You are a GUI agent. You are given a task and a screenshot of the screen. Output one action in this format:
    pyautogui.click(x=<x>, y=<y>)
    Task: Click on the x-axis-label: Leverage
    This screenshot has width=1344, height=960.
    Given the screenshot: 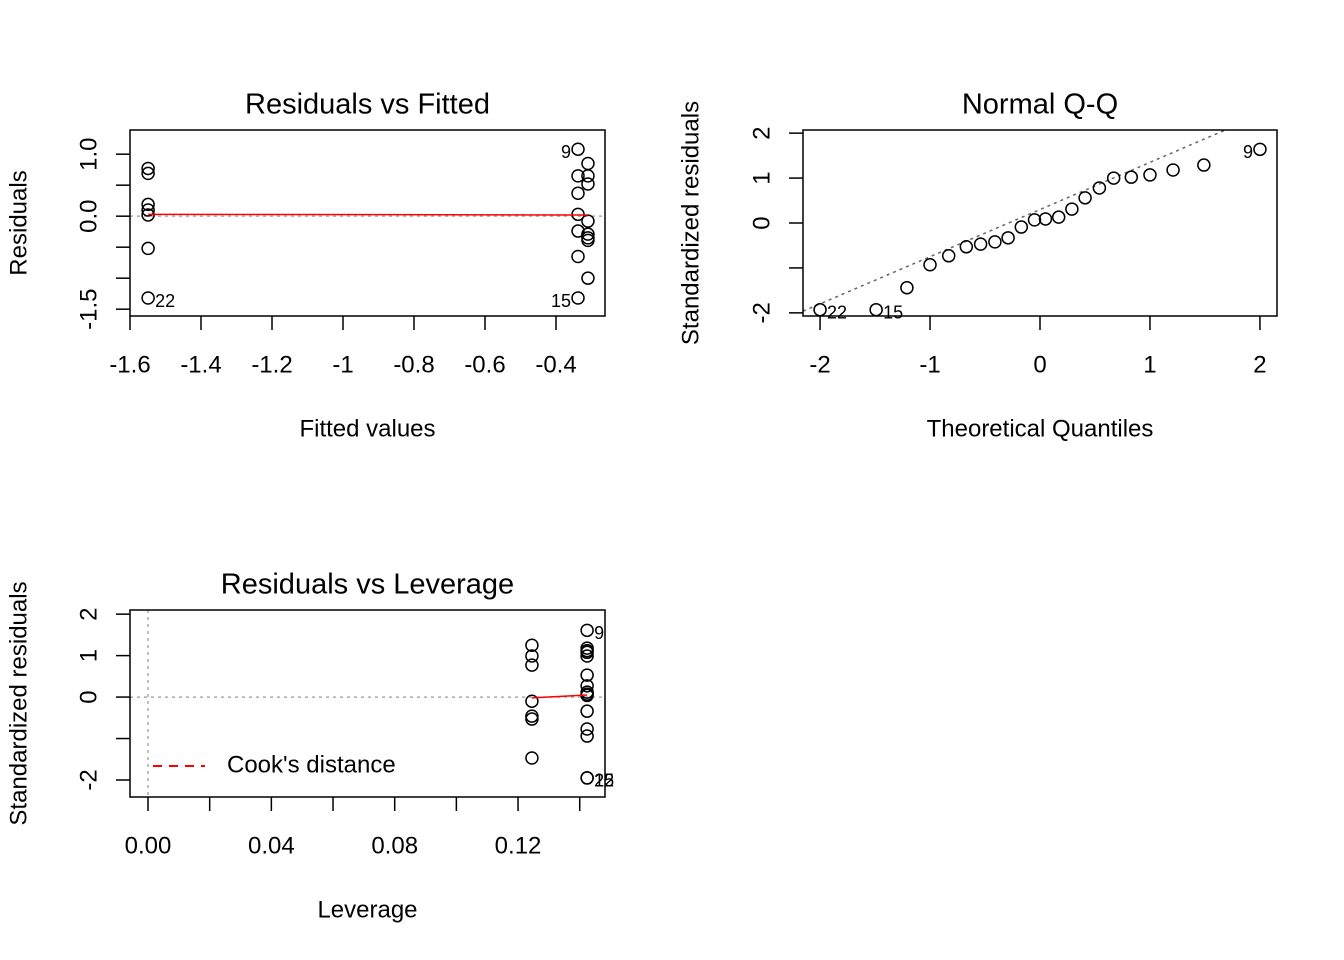 What is the action you would take?
    pyautogui.click(x=367, y=909)
    